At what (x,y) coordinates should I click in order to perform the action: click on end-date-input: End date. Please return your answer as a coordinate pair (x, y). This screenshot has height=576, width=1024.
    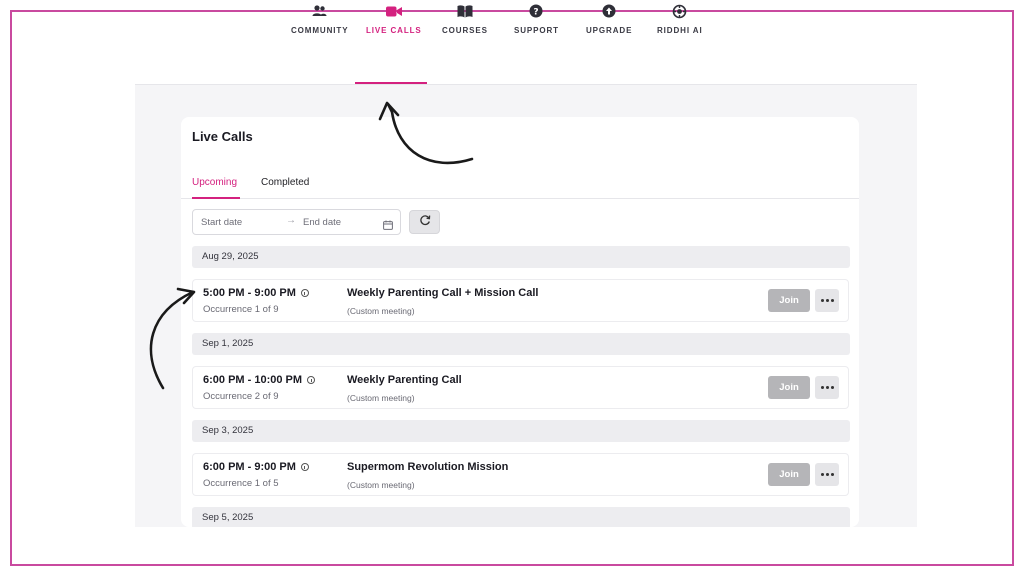
    Looking at the image, I should click on (322, 222).